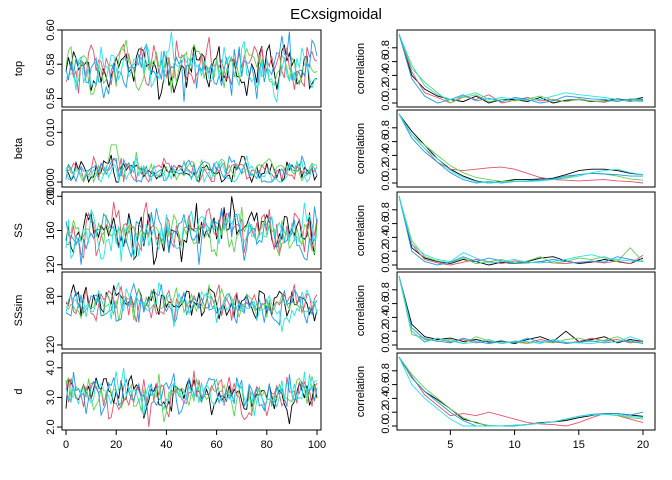 This screenshot has width=672, height=480. I want to click on x-tick-label: 100, so click(317, 445).